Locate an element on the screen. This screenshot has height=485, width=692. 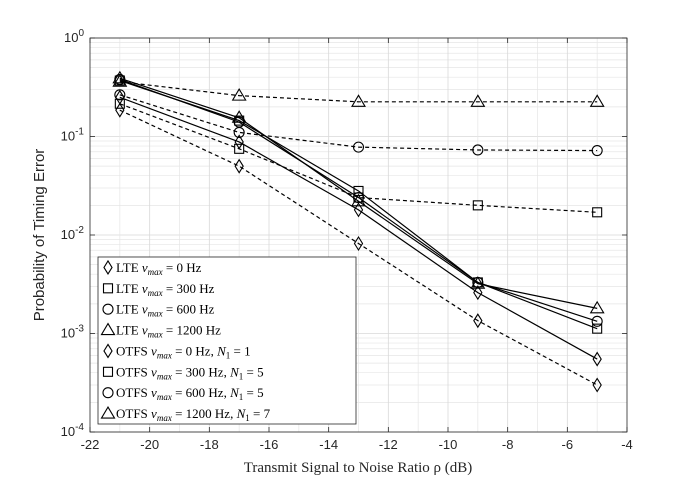
x-tick-label: -12 is located at coordinates (388, 444).